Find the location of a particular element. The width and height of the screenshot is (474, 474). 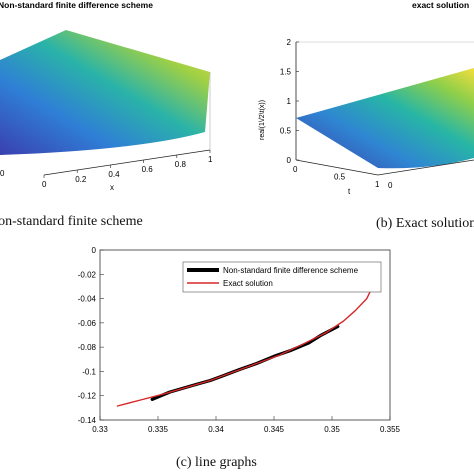

panel-c-y-tick-label: -0.04 is located at coordinates (87, 299).